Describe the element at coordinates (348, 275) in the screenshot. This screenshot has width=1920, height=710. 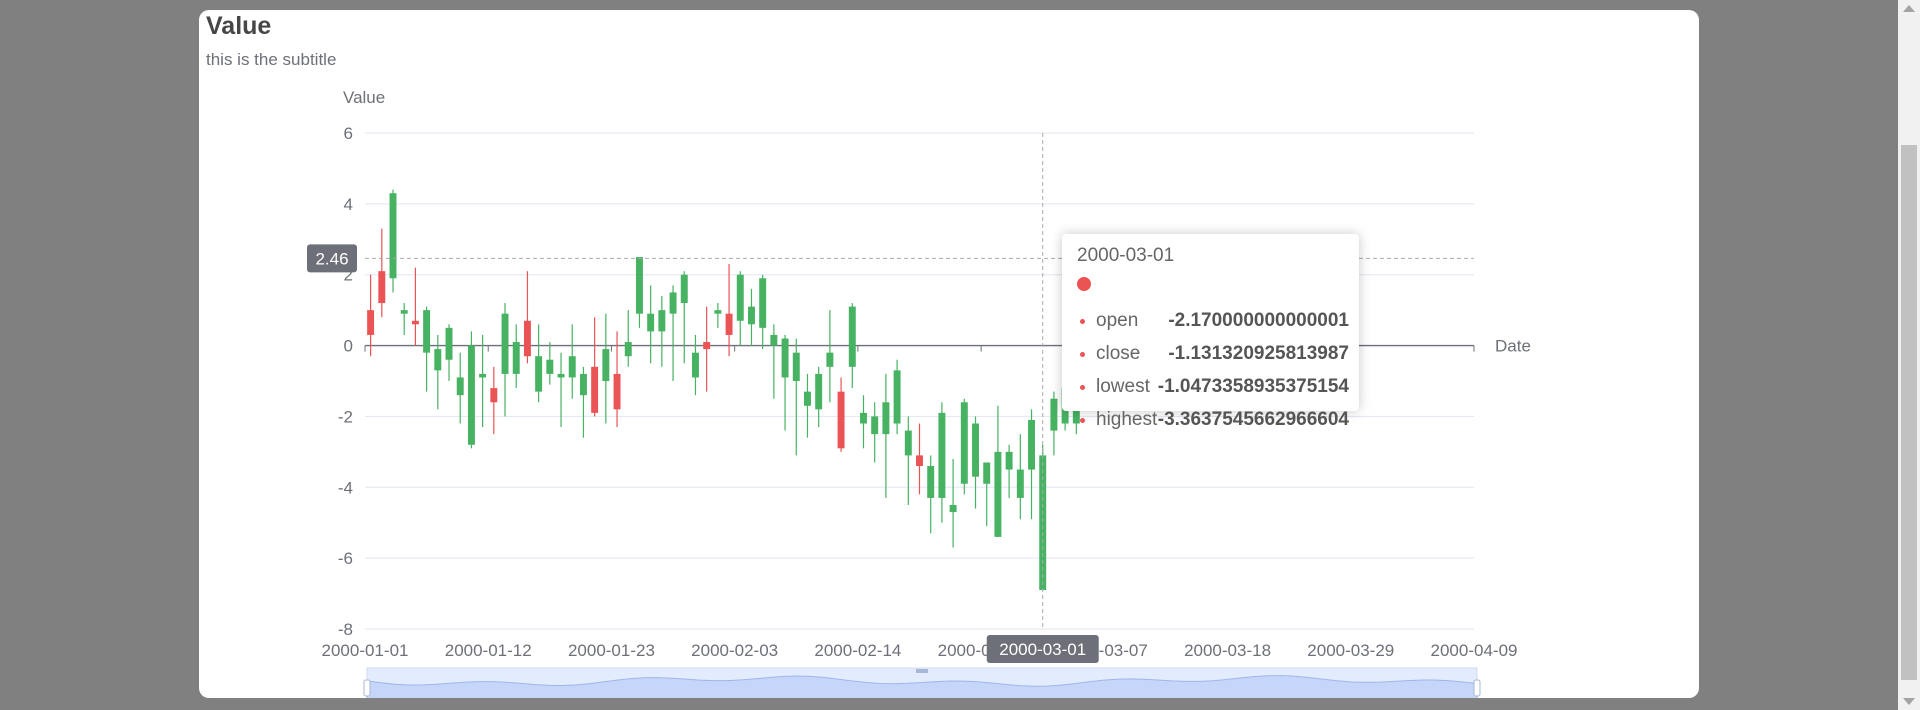
I see `y-tick-label: 2` at that location.